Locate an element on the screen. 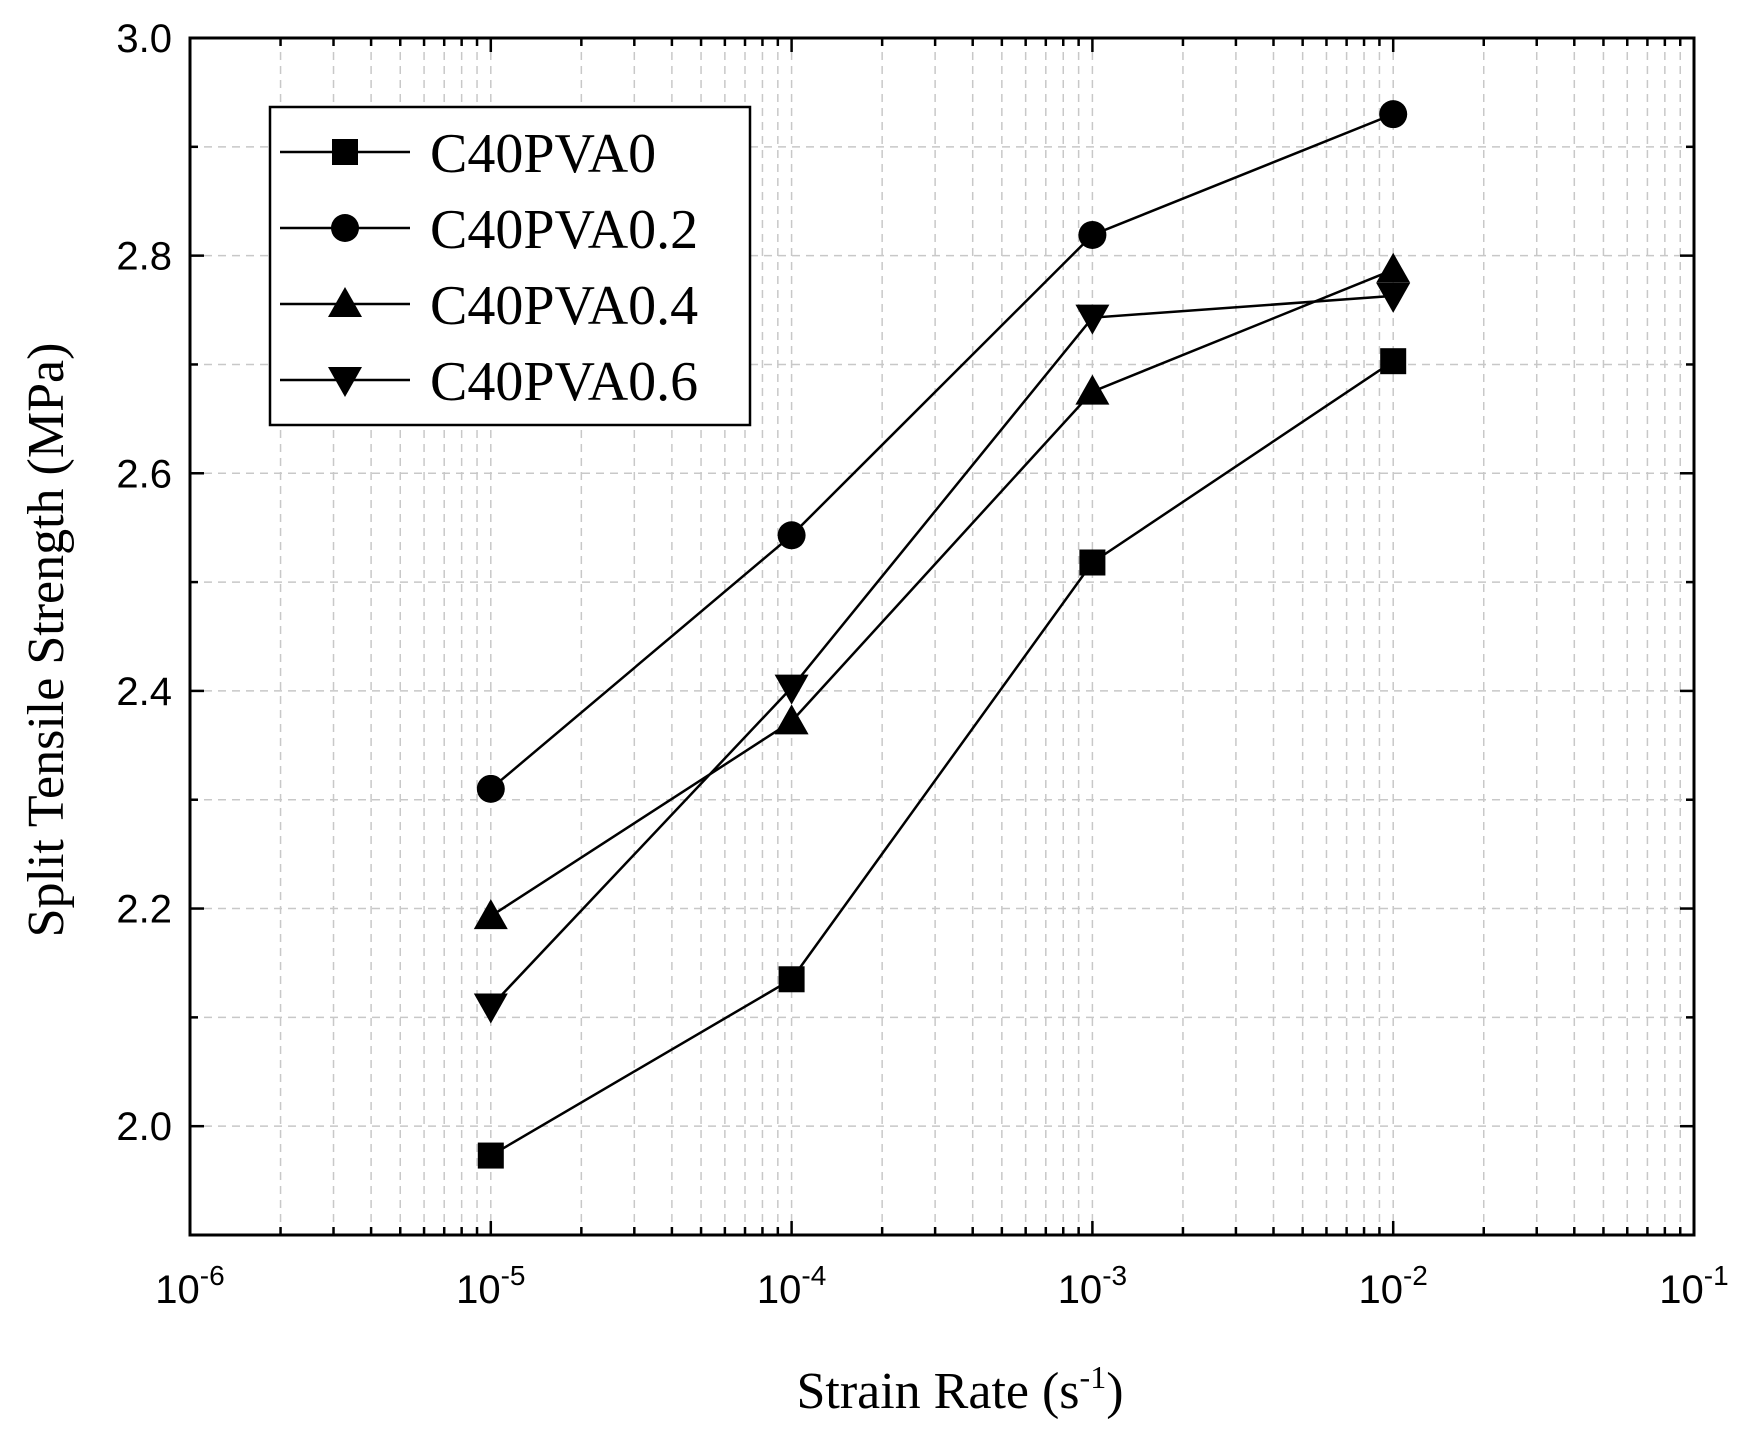 This screenshot has height=1435, width=1743. x-tick-exponent: -1 is located at coordinates (1716, 1275).